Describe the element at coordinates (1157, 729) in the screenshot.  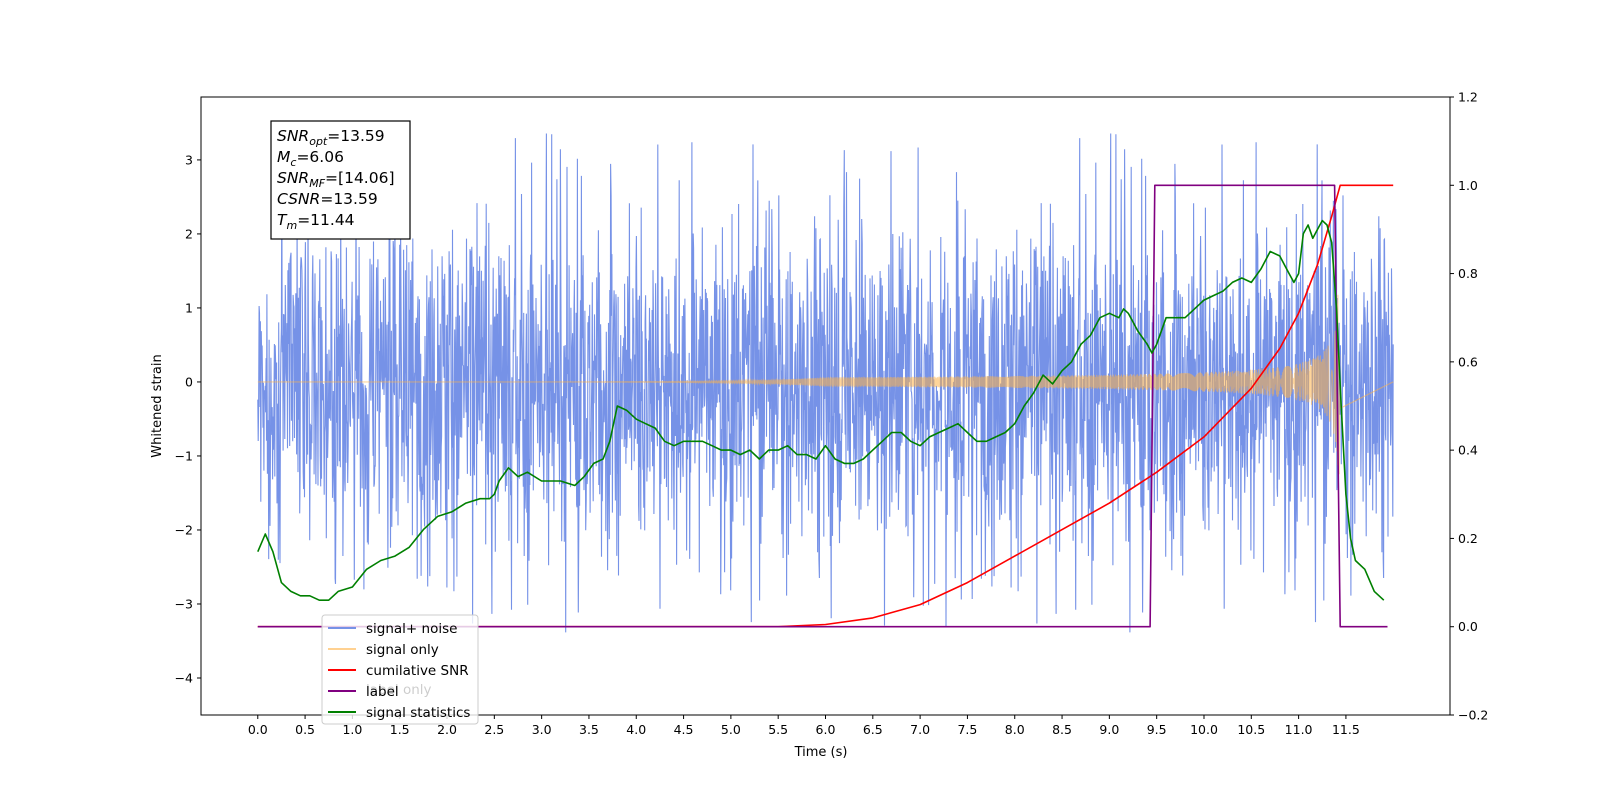
I see `x-tick-label: 9.5` at that location.